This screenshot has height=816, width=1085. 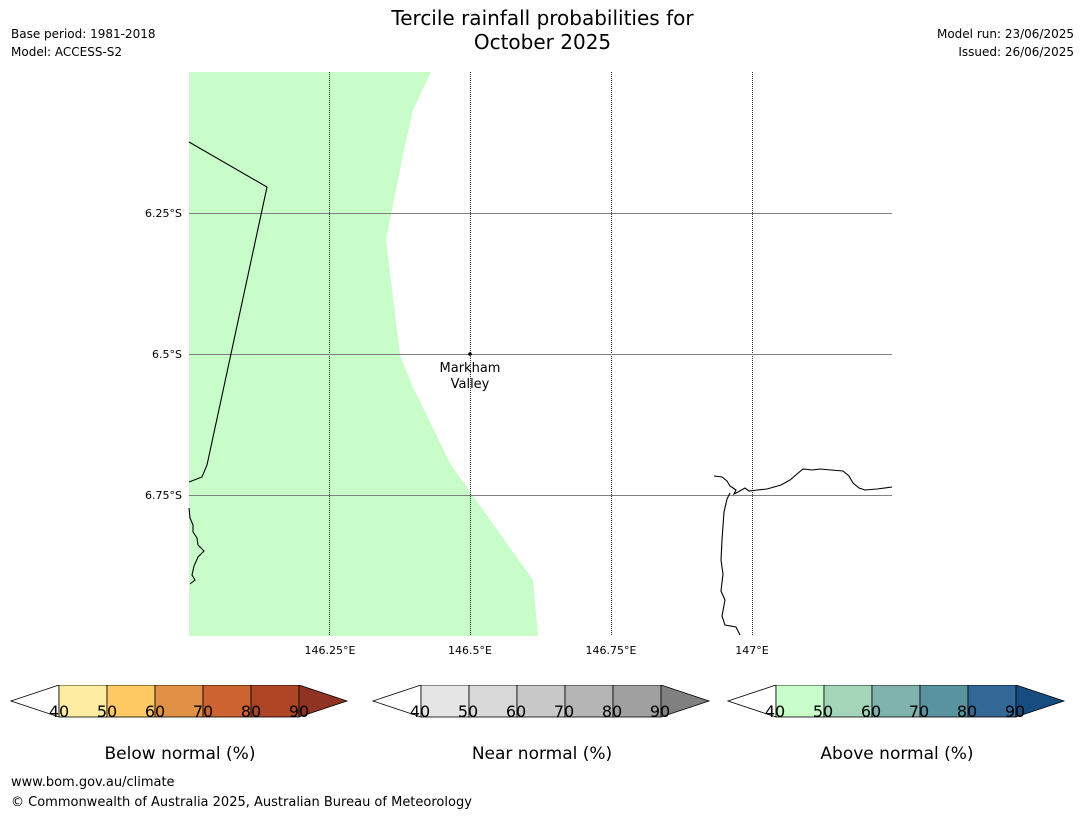 What do you see at coordinates (516, 711) in the screenshot?
I see `legend-near-tick-60: 60` at bounding box center [516, 711].